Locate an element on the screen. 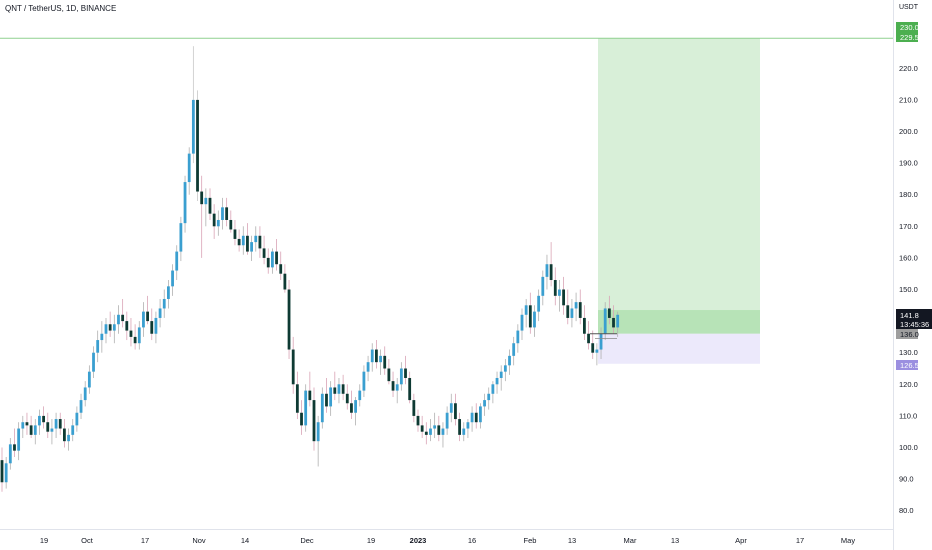 This screenshot has height=550, width=932. entry-badge: 136.0 is located at coordinates (909, 334).